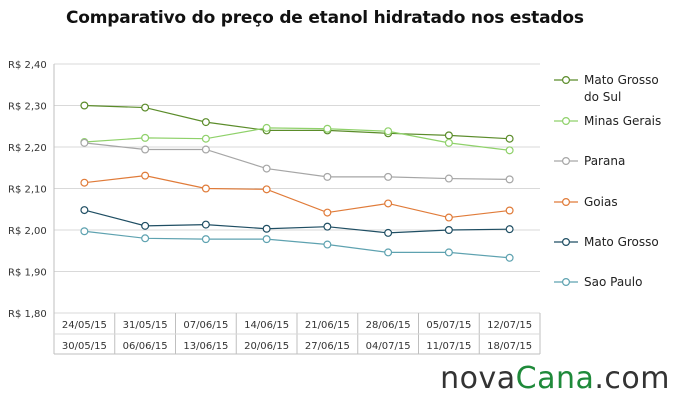 Image resolution: width=684 pixels, height=406 pixels. What do you see at coordinates (565, 79) in the screenshot?
I see `legend-marker-mato-grosso-do-sul` at bounding box center [565, 79].